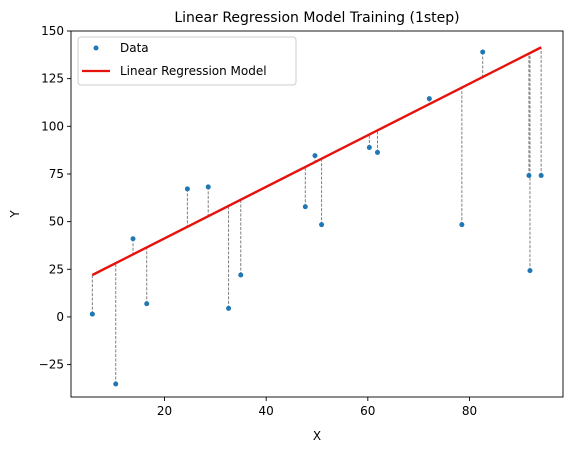 This screenshot has width=574, height=453. What do you see at coordinates (266, 411) in the screenshot?
I see `x-tick-label: 40` at bounding box center [266, 411].